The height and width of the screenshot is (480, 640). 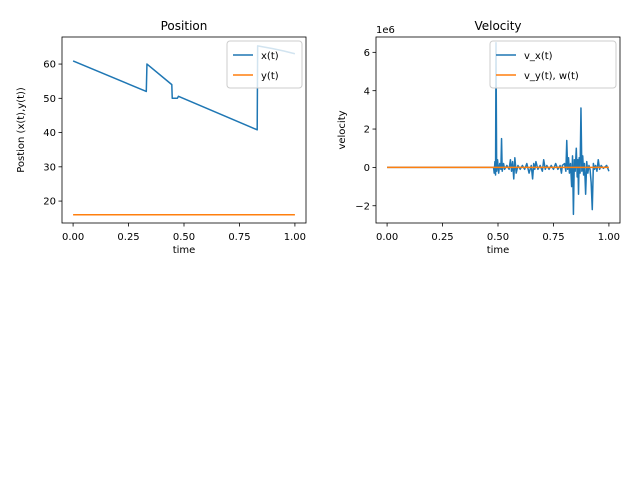 What do you see at coordinates (270, 76) in the screenshot?
I see `legend-label: y(t)` at bounding box center [270, 76].